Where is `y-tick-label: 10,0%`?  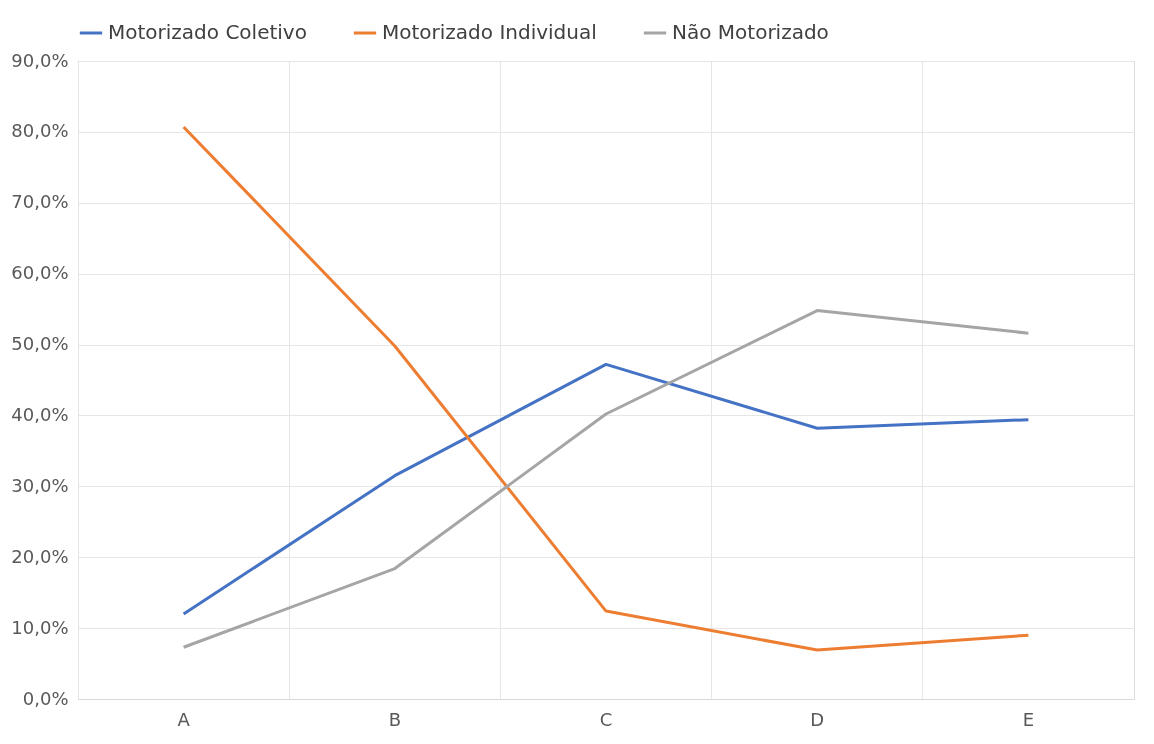
y-tick-label: 10,0% is located at coordinates (40, 627).